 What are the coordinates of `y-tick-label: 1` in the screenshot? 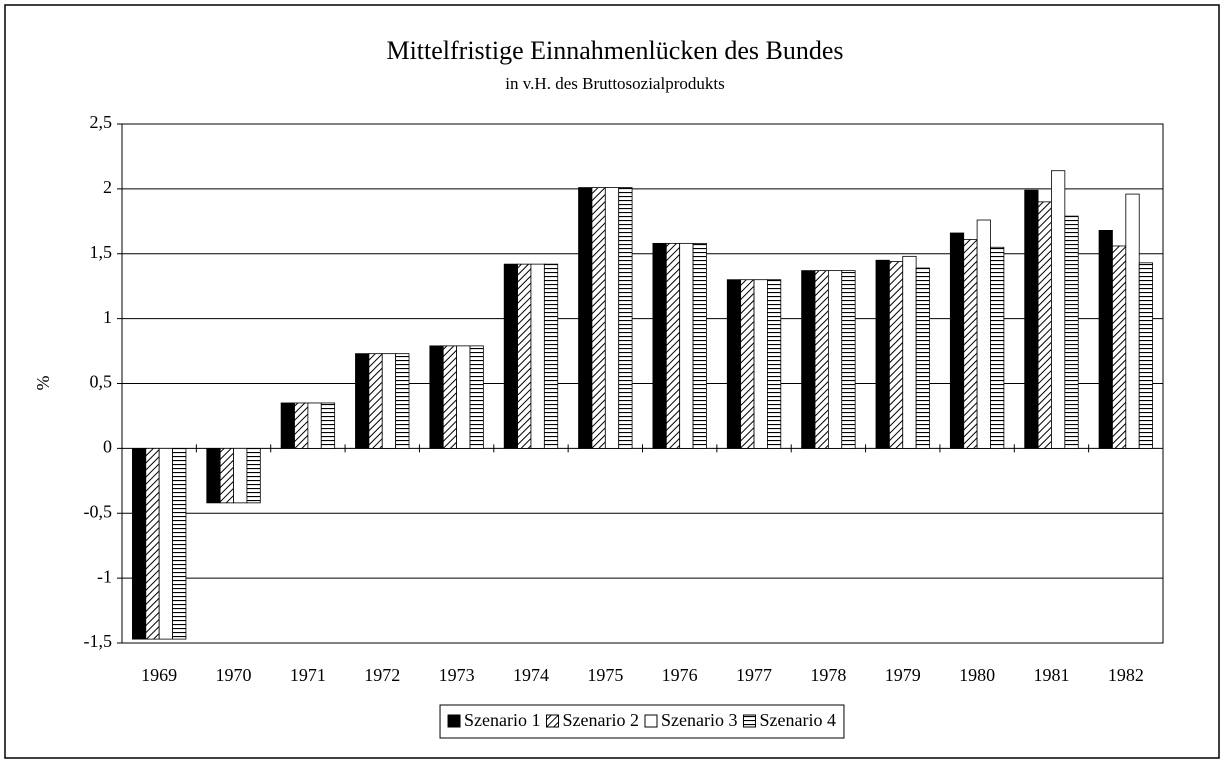 It's located at (107, 317).